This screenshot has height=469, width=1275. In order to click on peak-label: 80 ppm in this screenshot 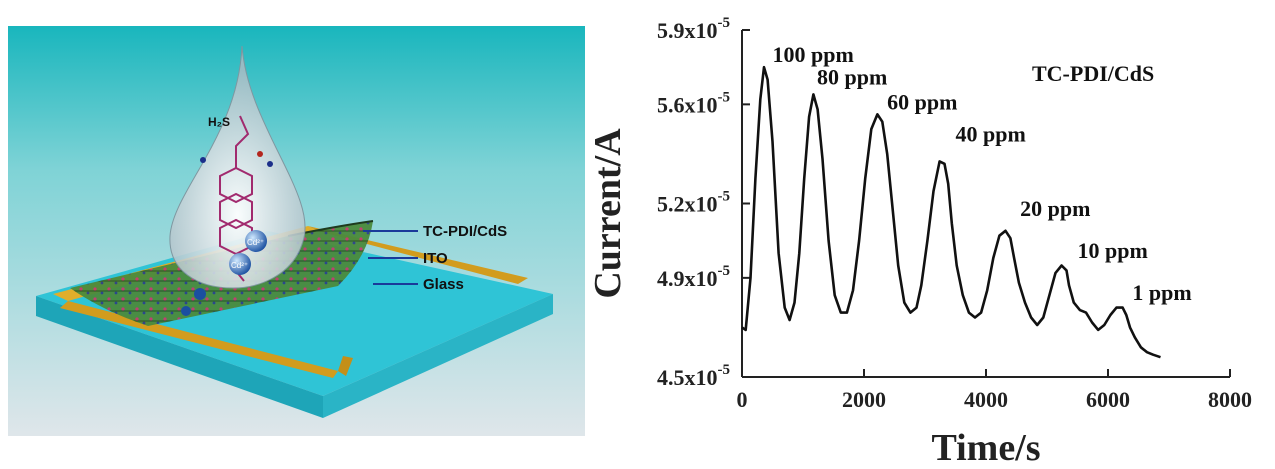, I will do `click(852, 77)`.